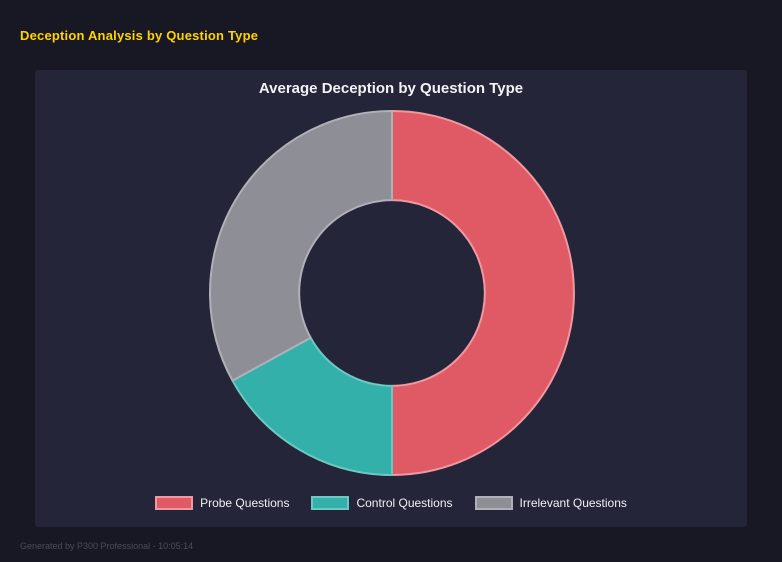  I want to click on legend-item-1: Probe Questions, so click(222, 503).